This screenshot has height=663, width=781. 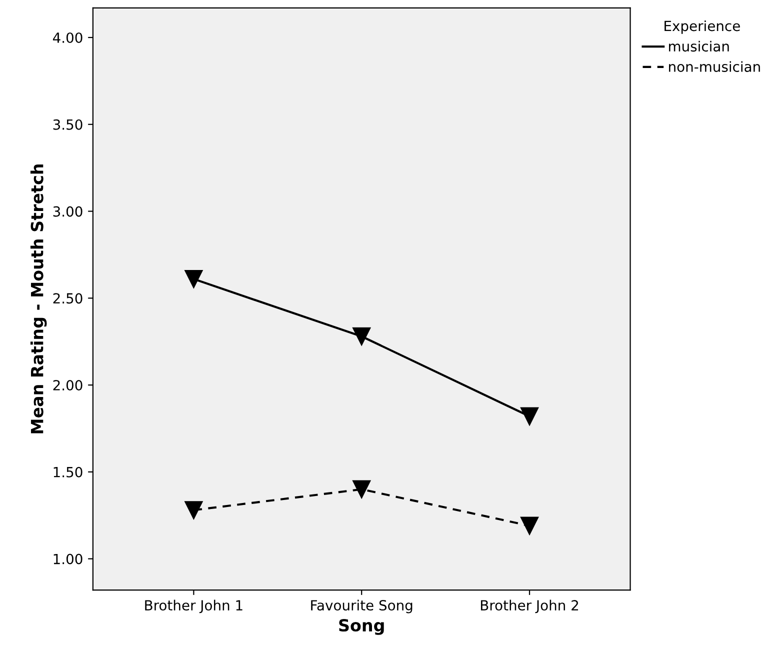 I want to click on x-tick-label: Brother John 2, so click(x=529, y=607).